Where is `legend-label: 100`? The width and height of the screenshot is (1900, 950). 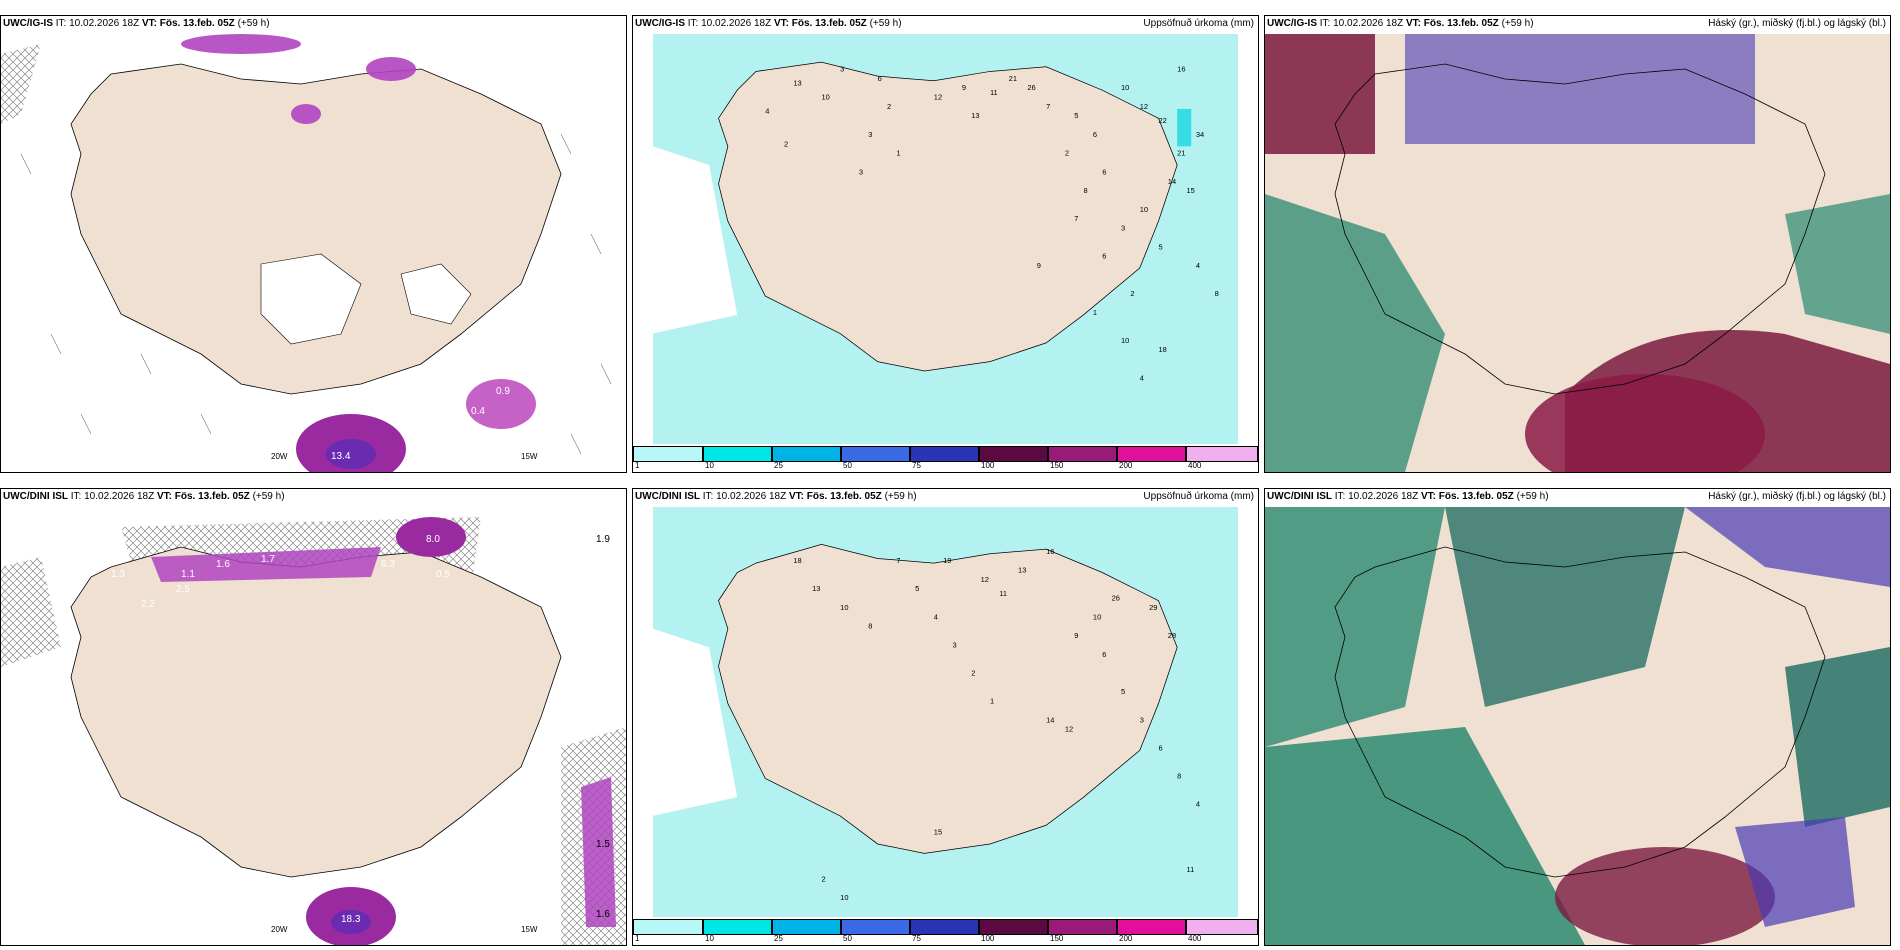 legend-label: 100 is located at coordinates (988, 938).